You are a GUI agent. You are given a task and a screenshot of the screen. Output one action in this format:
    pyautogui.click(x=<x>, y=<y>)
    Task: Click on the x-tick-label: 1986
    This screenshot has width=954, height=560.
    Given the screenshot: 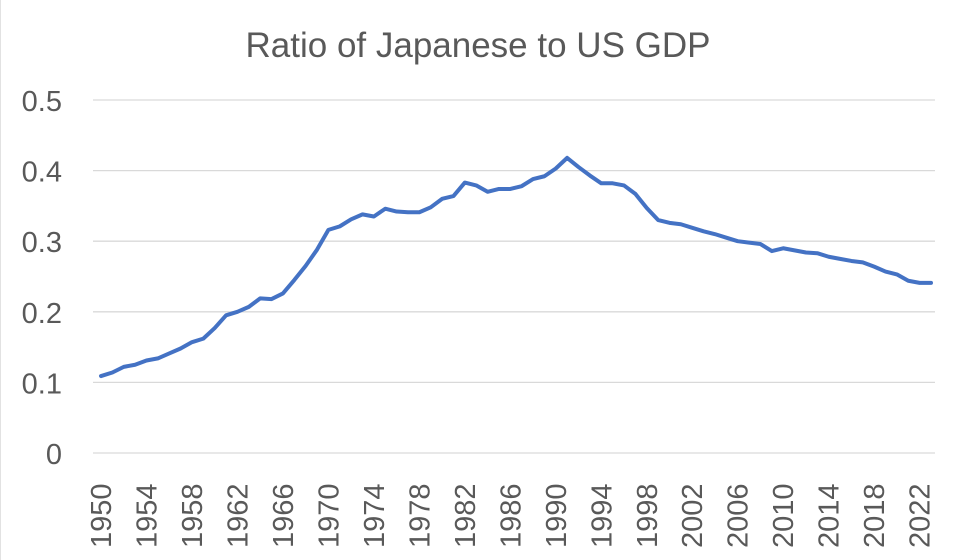 What is the action you would take?
    pyautogui.click(x=511, y=515)
    